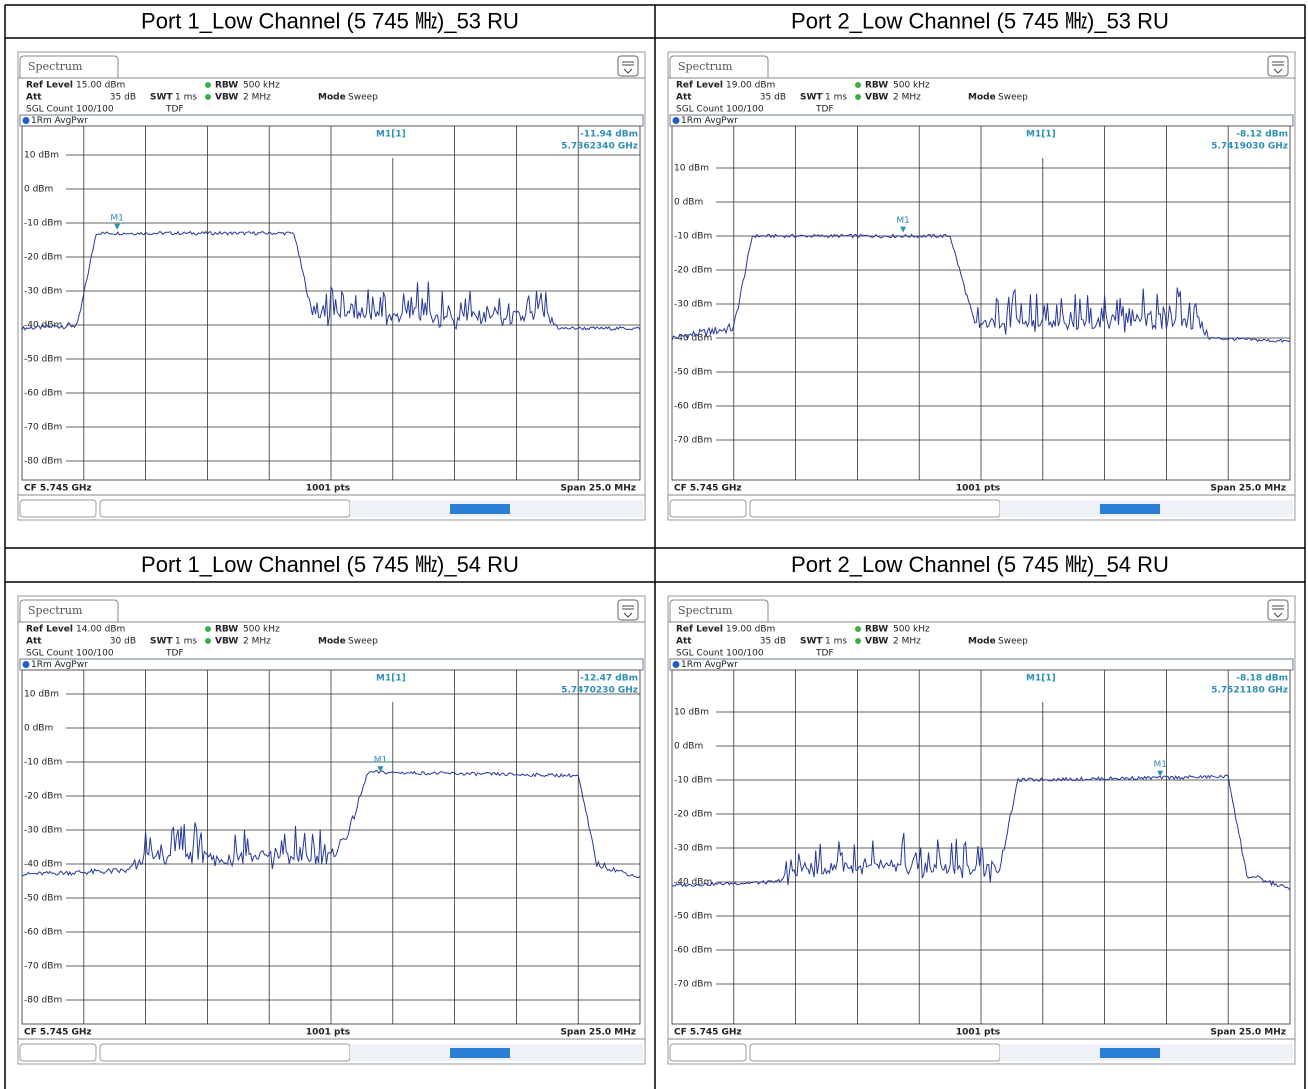 The image size is (1308, 1089). I want to click on marker-level: -11.94 dBm, so click(609, 135).